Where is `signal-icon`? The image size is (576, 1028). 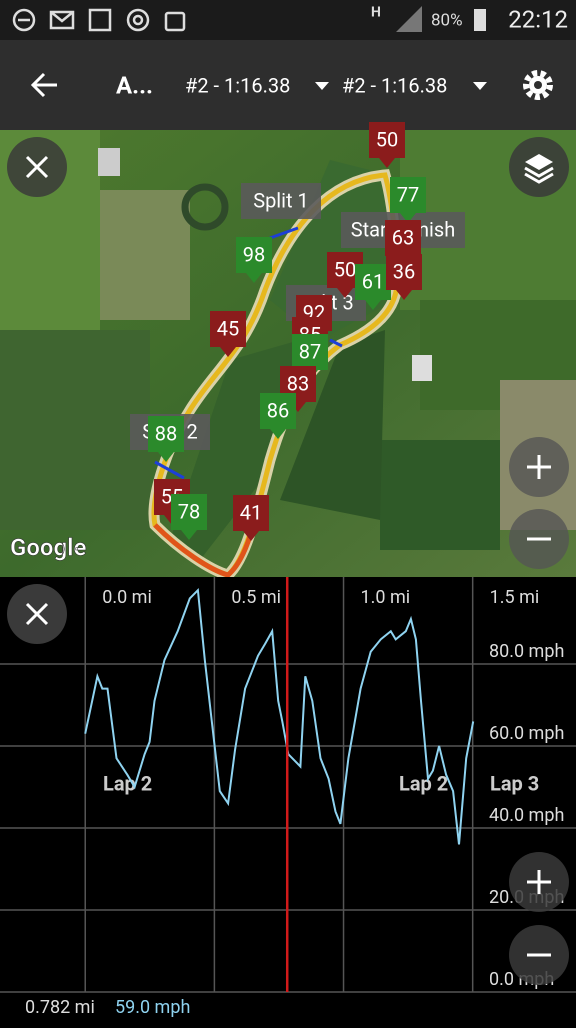
signal-icon is located at coordinates (409, 19).